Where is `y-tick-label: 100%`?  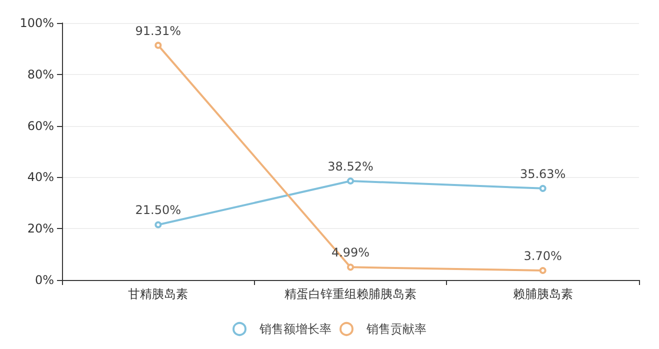 y-tick-label: 100% is located at coordinates (37, 23).